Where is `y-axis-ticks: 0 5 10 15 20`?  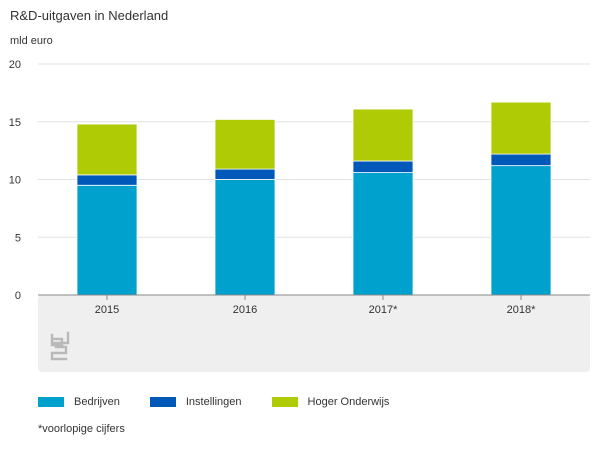
y-axis-ticks: 0 5 10 15 20 is located at coordinates (15, 180).